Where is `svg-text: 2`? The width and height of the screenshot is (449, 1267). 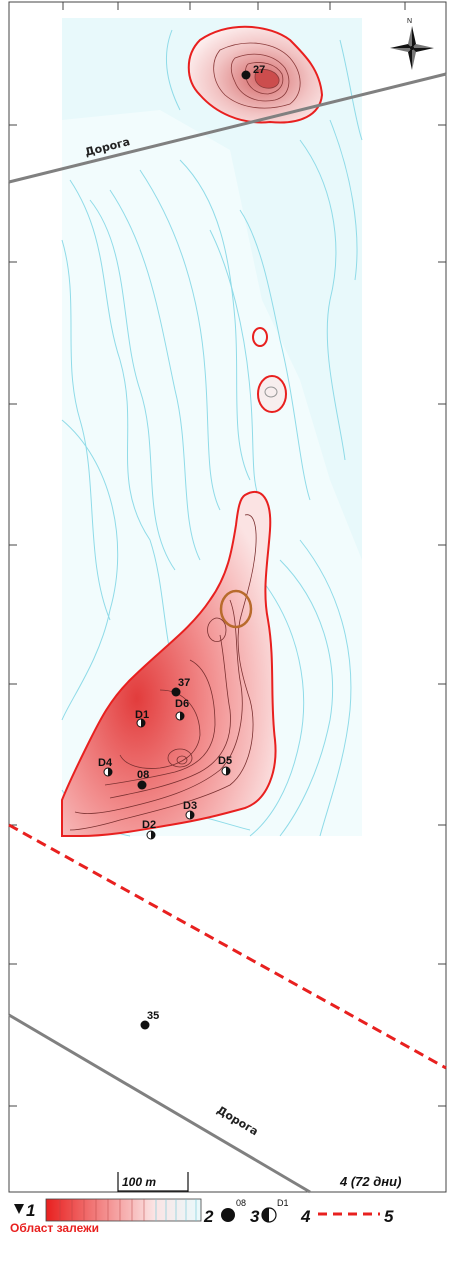
svg-text: 2 is located at coordinates (208, 1216).